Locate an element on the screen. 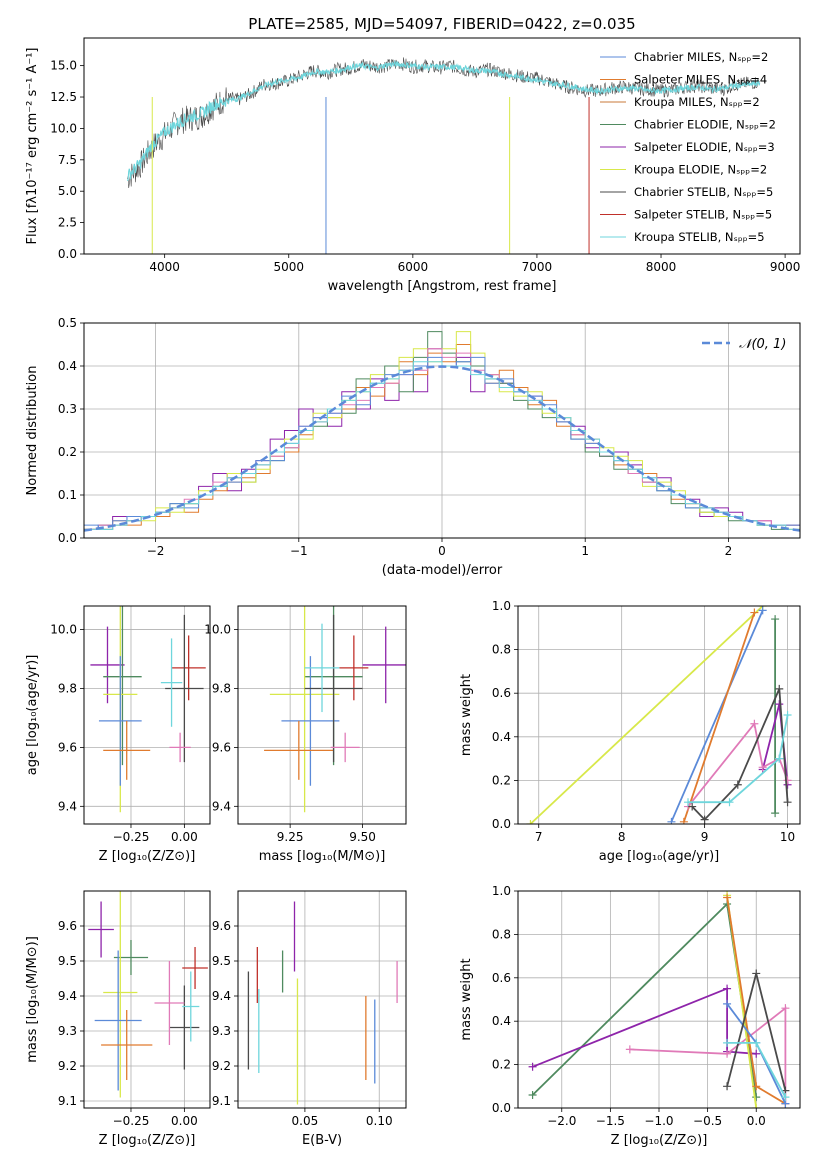 The width and height of the screenshot is (819, 1170). x-tick-label: 2 is located at coordinates (729, 551).